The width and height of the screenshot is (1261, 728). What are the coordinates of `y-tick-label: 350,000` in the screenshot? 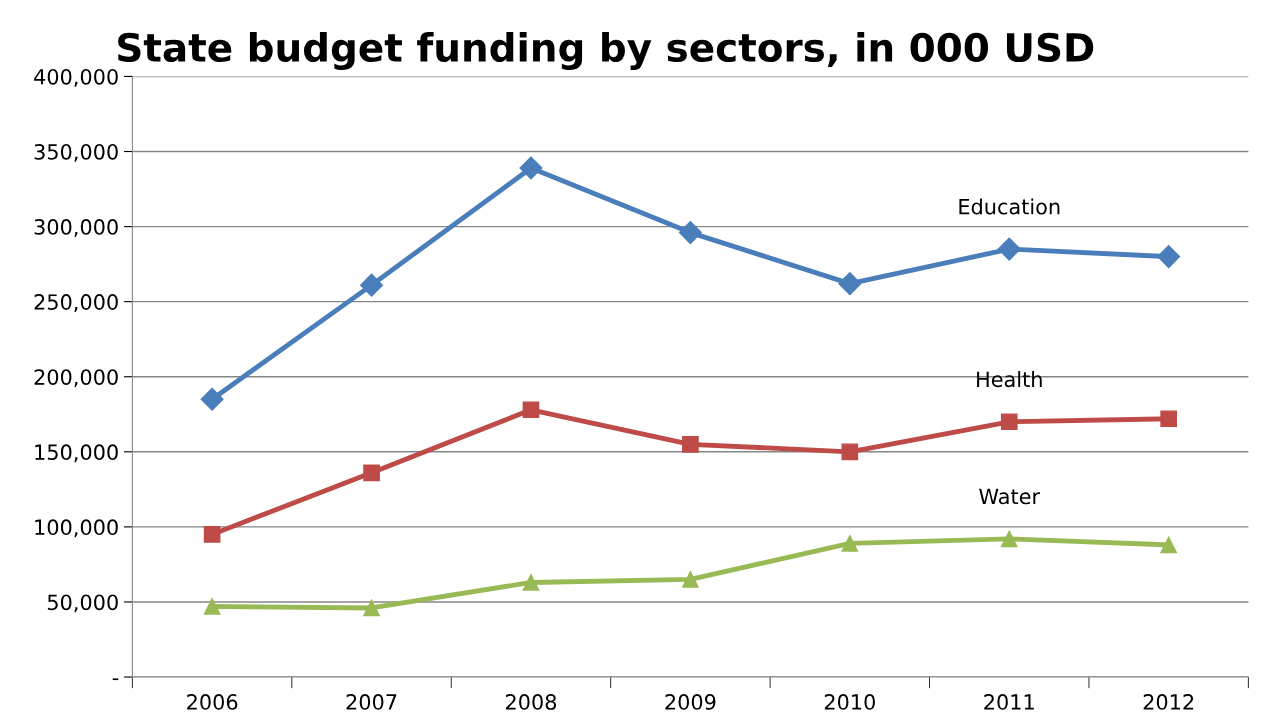 It's located at (76, 152).